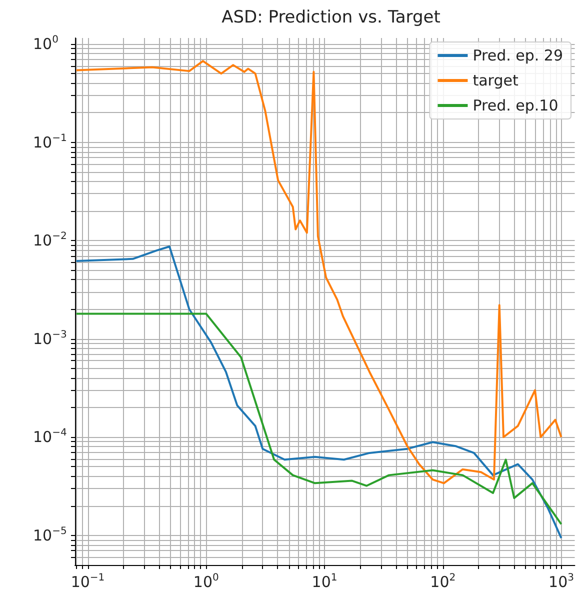  Describe the element at coordinates (518, 55) in the screenshot. I see `legend-label: Pred. ep. 29` at that location.